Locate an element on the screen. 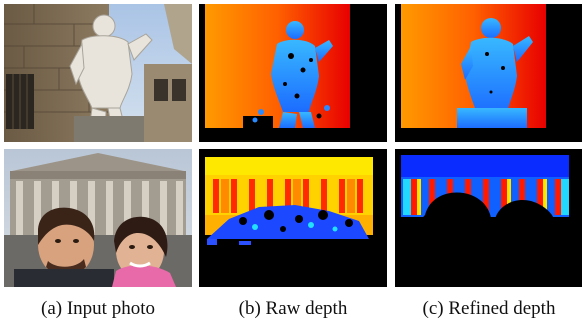 This screenshot has height=327, width=582. building-selfie-photo-image is located at coordinates (98, 218).